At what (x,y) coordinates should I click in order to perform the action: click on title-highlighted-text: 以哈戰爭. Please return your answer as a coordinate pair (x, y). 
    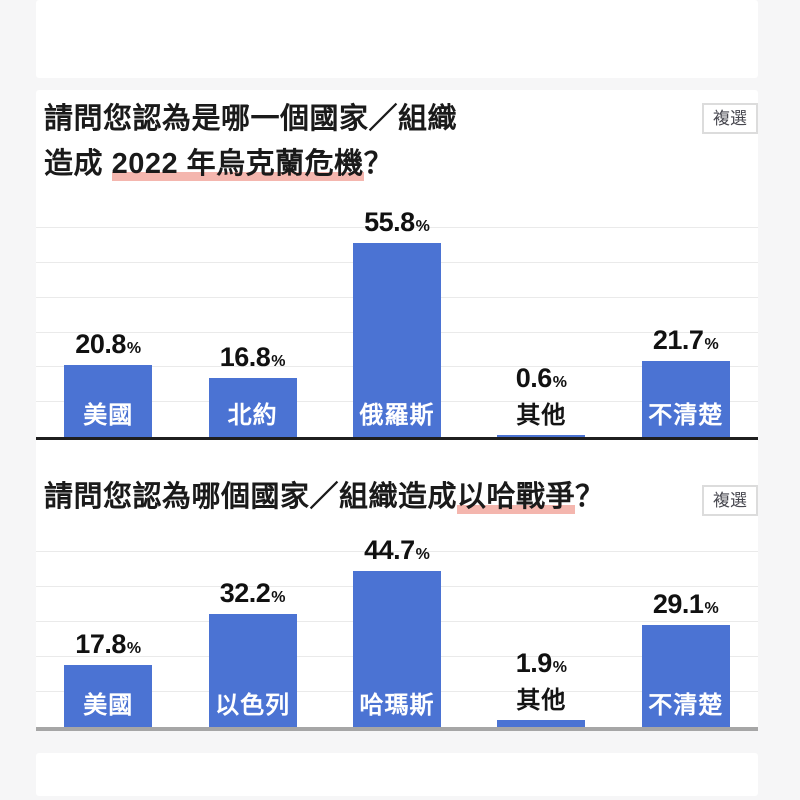
    Looking at the image, I should click on (516, 497).